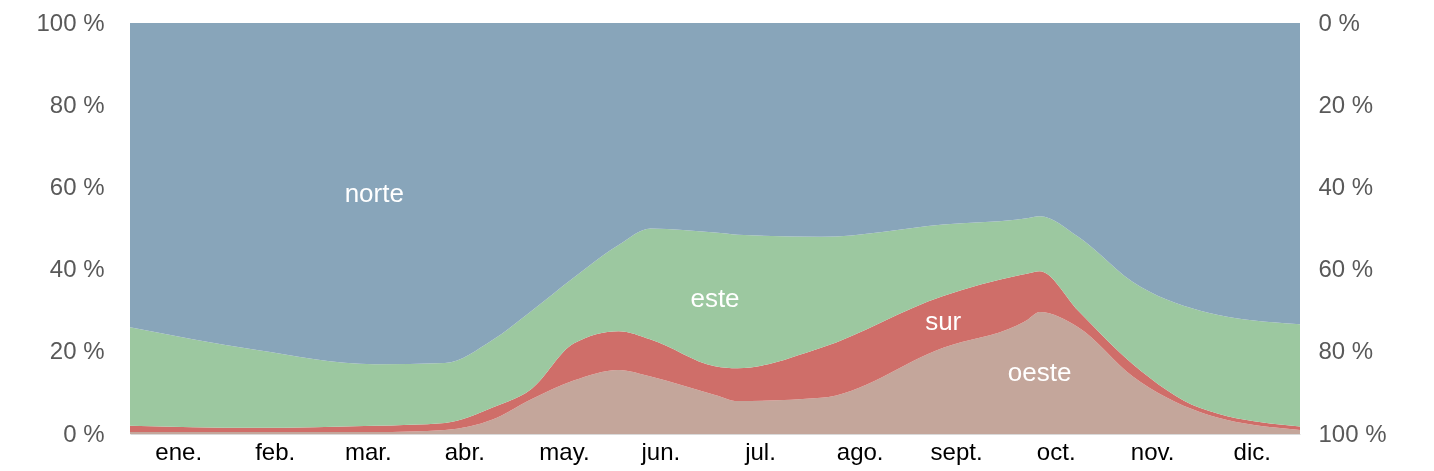  I want to click on y2-tick-label: 100 %, so click(1352, 433).